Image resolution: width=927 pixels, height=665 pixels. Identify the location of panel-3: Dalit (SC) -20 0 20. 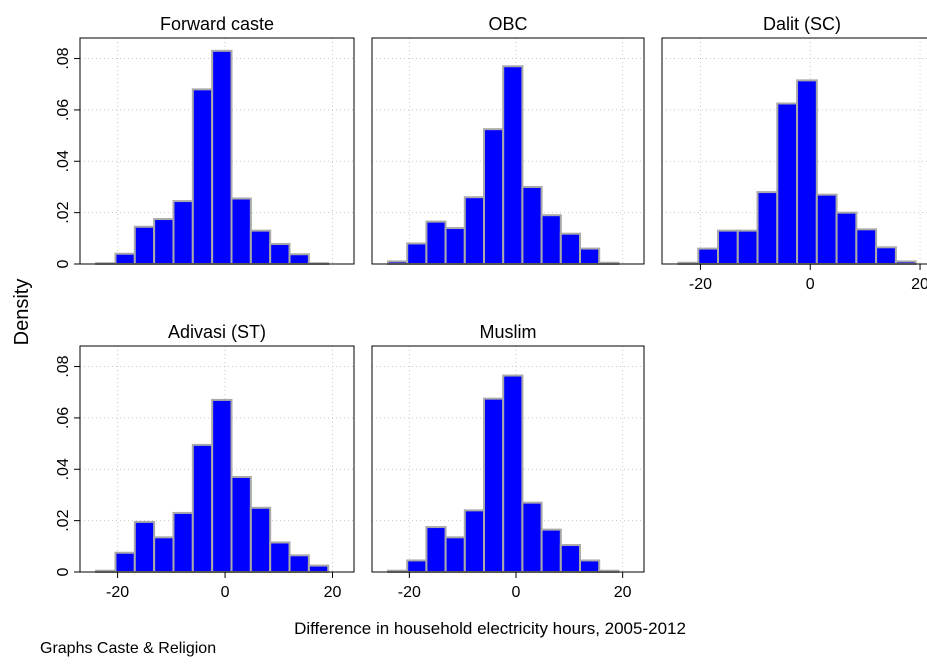
(794, 153).